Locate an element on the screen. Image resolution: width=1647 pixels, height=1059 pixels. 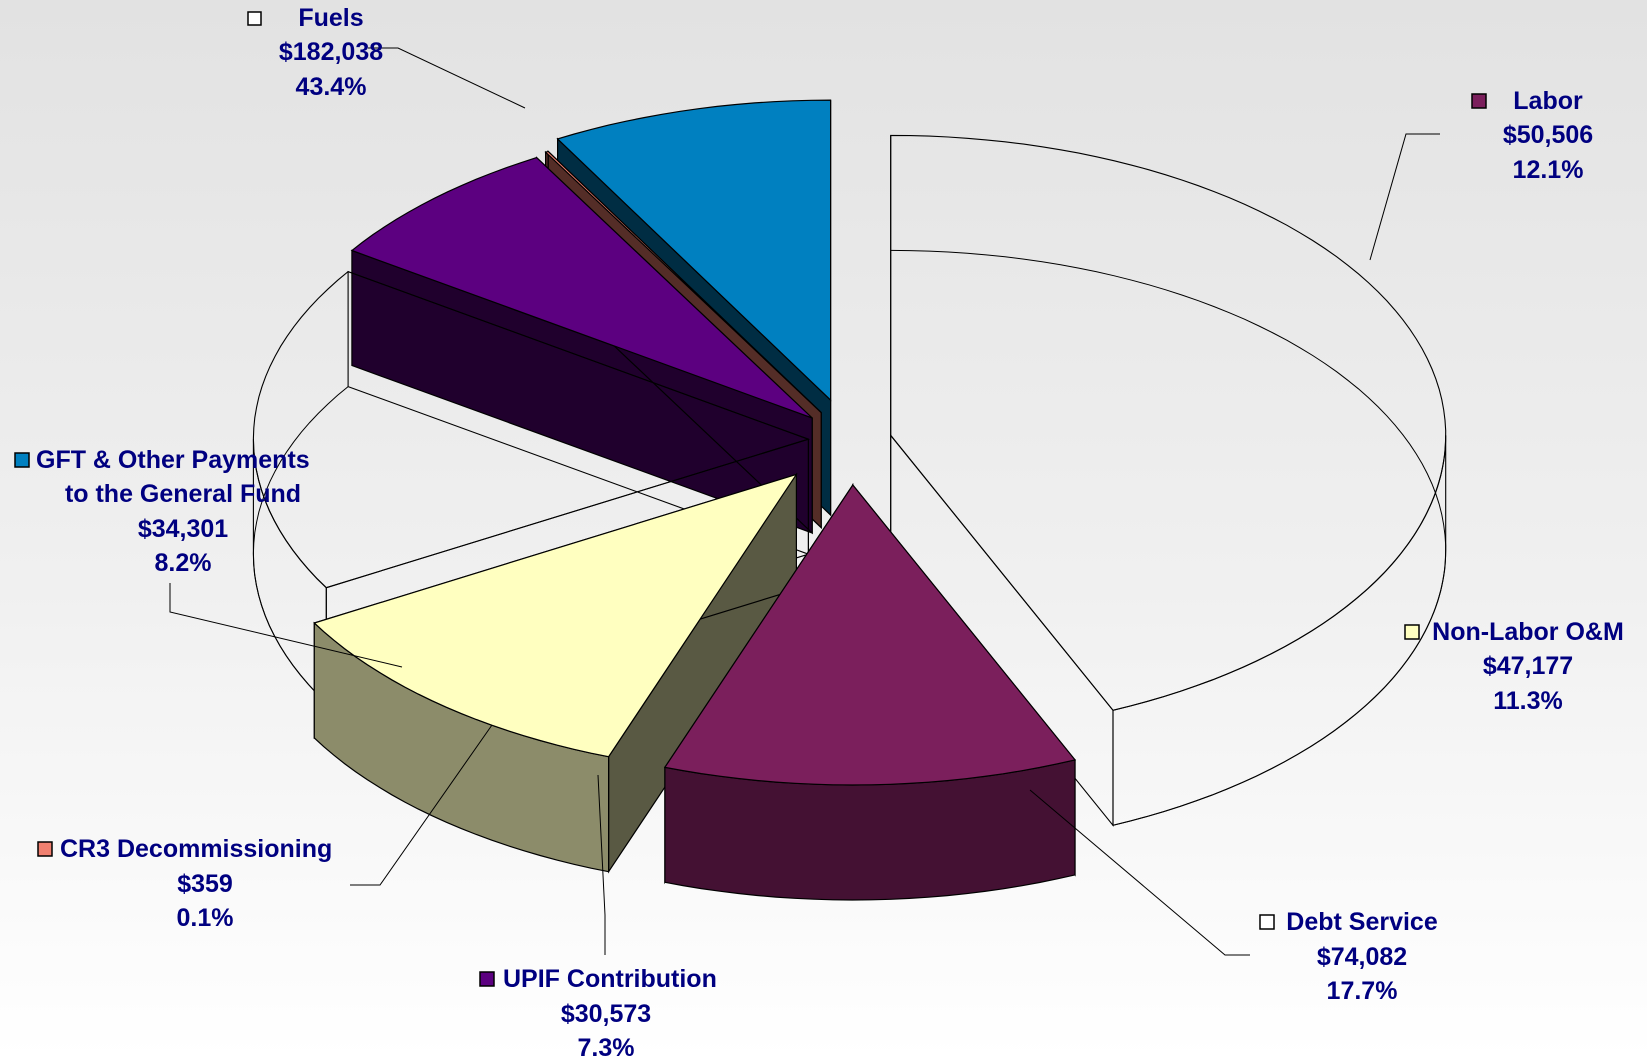
leader-line-labor is located at coordinates (1404, 197).